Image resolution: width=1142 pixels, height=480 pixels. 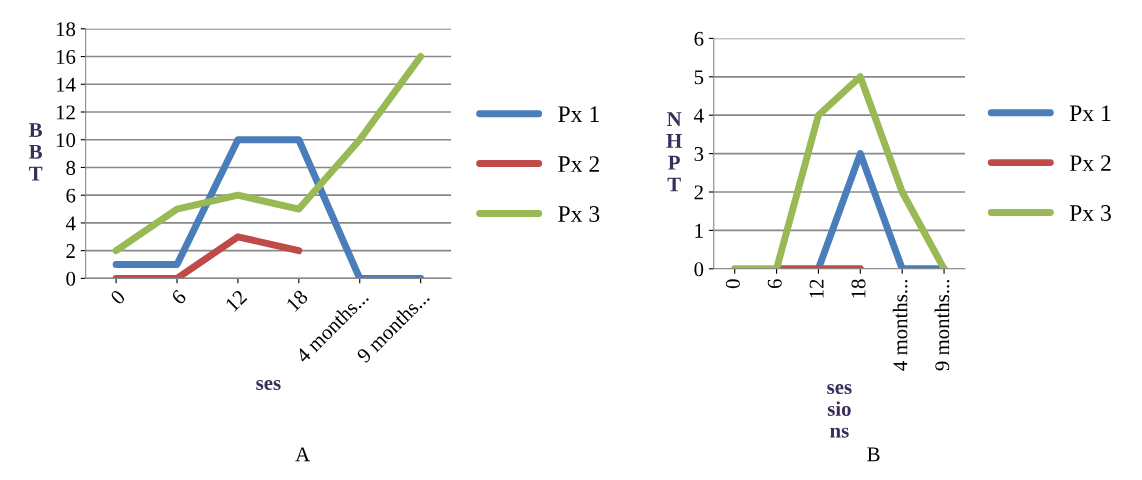 What do you see at coordinates (699, 154) in the screenshot?
I see `y-tick-label: 3` at bounding box center [699, 154].